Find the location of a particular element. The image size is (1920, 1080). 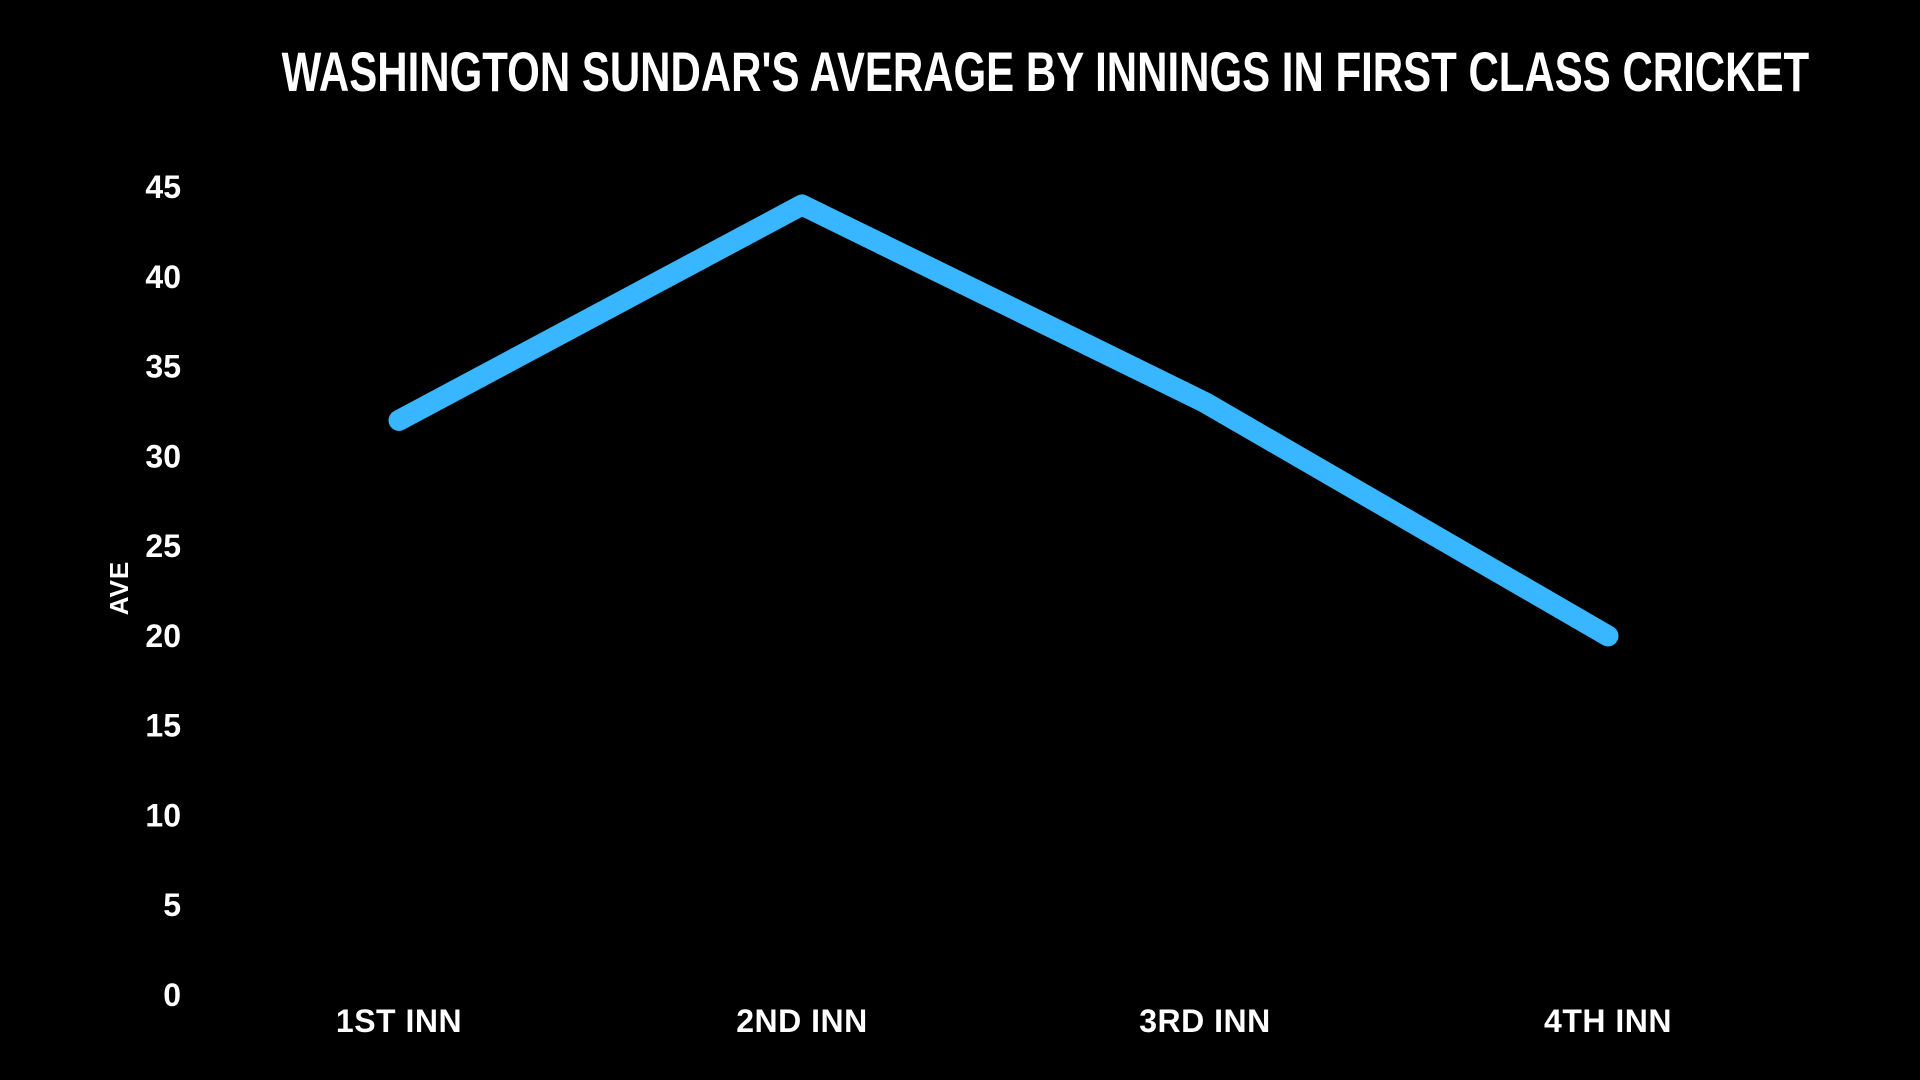

y-axis-tick-labels: 0 5 10 15 20 25 30 35 40 45 is located at coordinates (163, 591).